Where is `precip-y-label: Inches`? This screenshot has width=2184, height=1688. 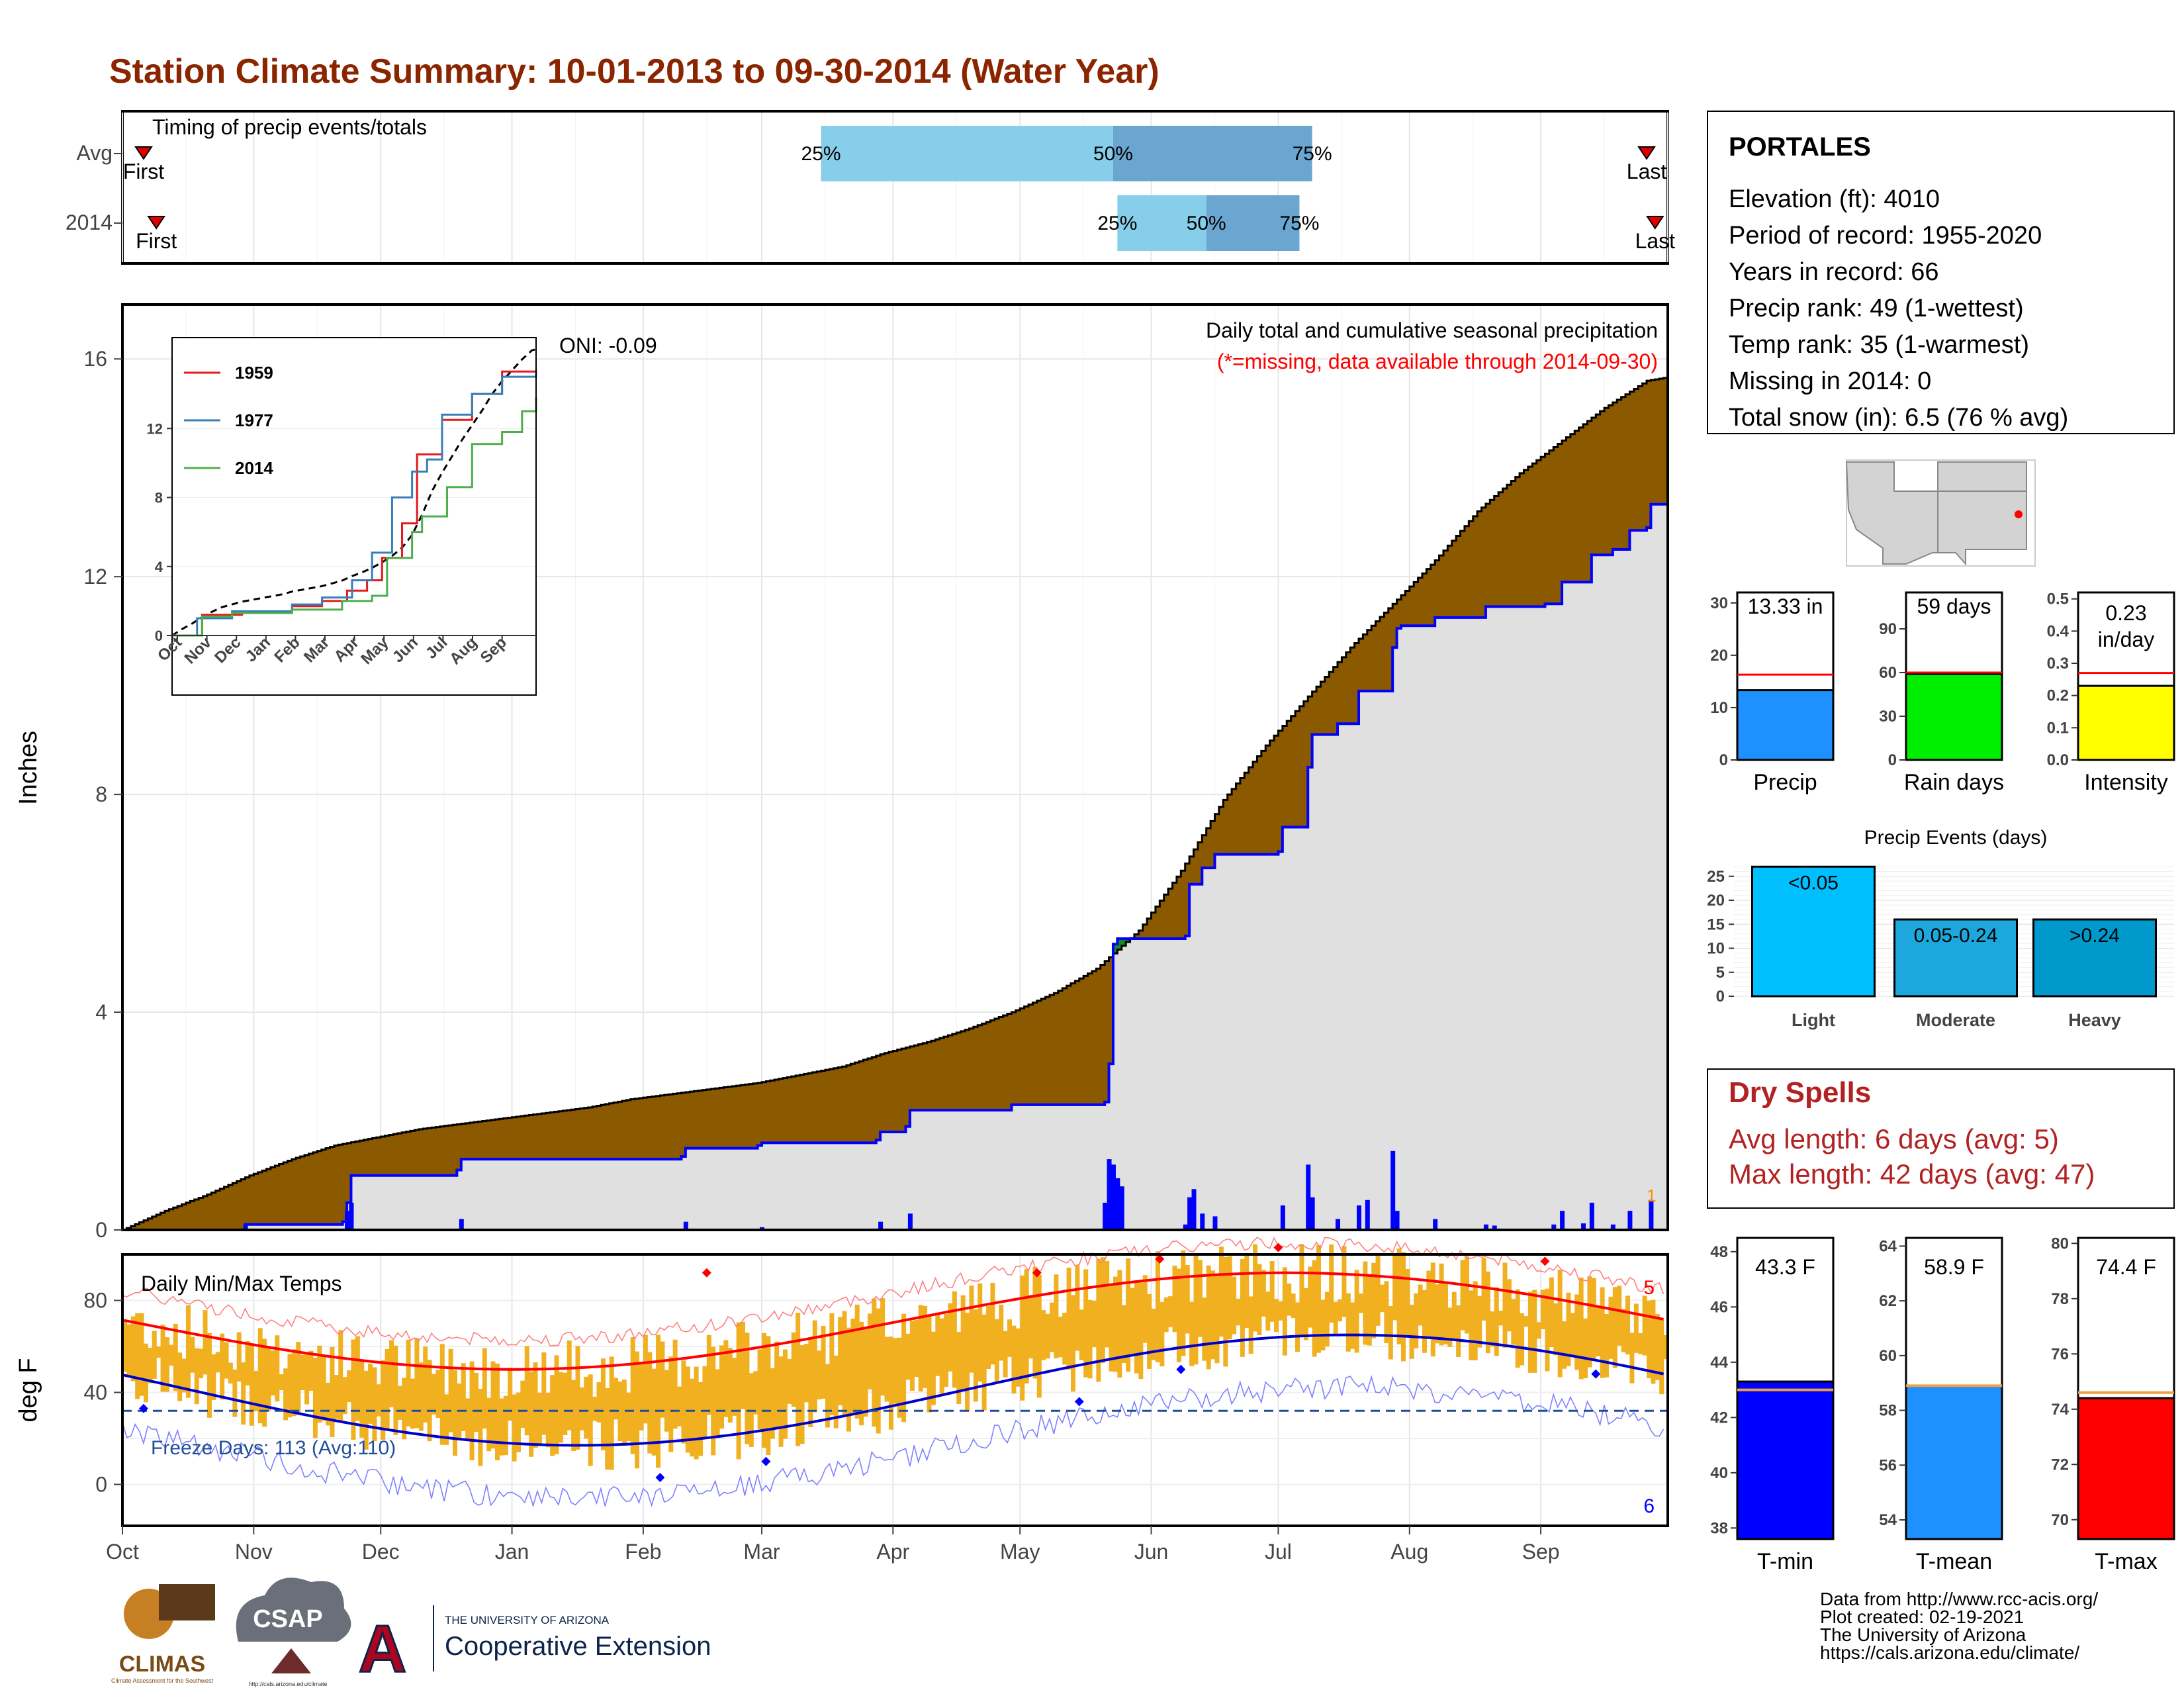 precip-y-label: Inches is located at coordinates (28, 768).